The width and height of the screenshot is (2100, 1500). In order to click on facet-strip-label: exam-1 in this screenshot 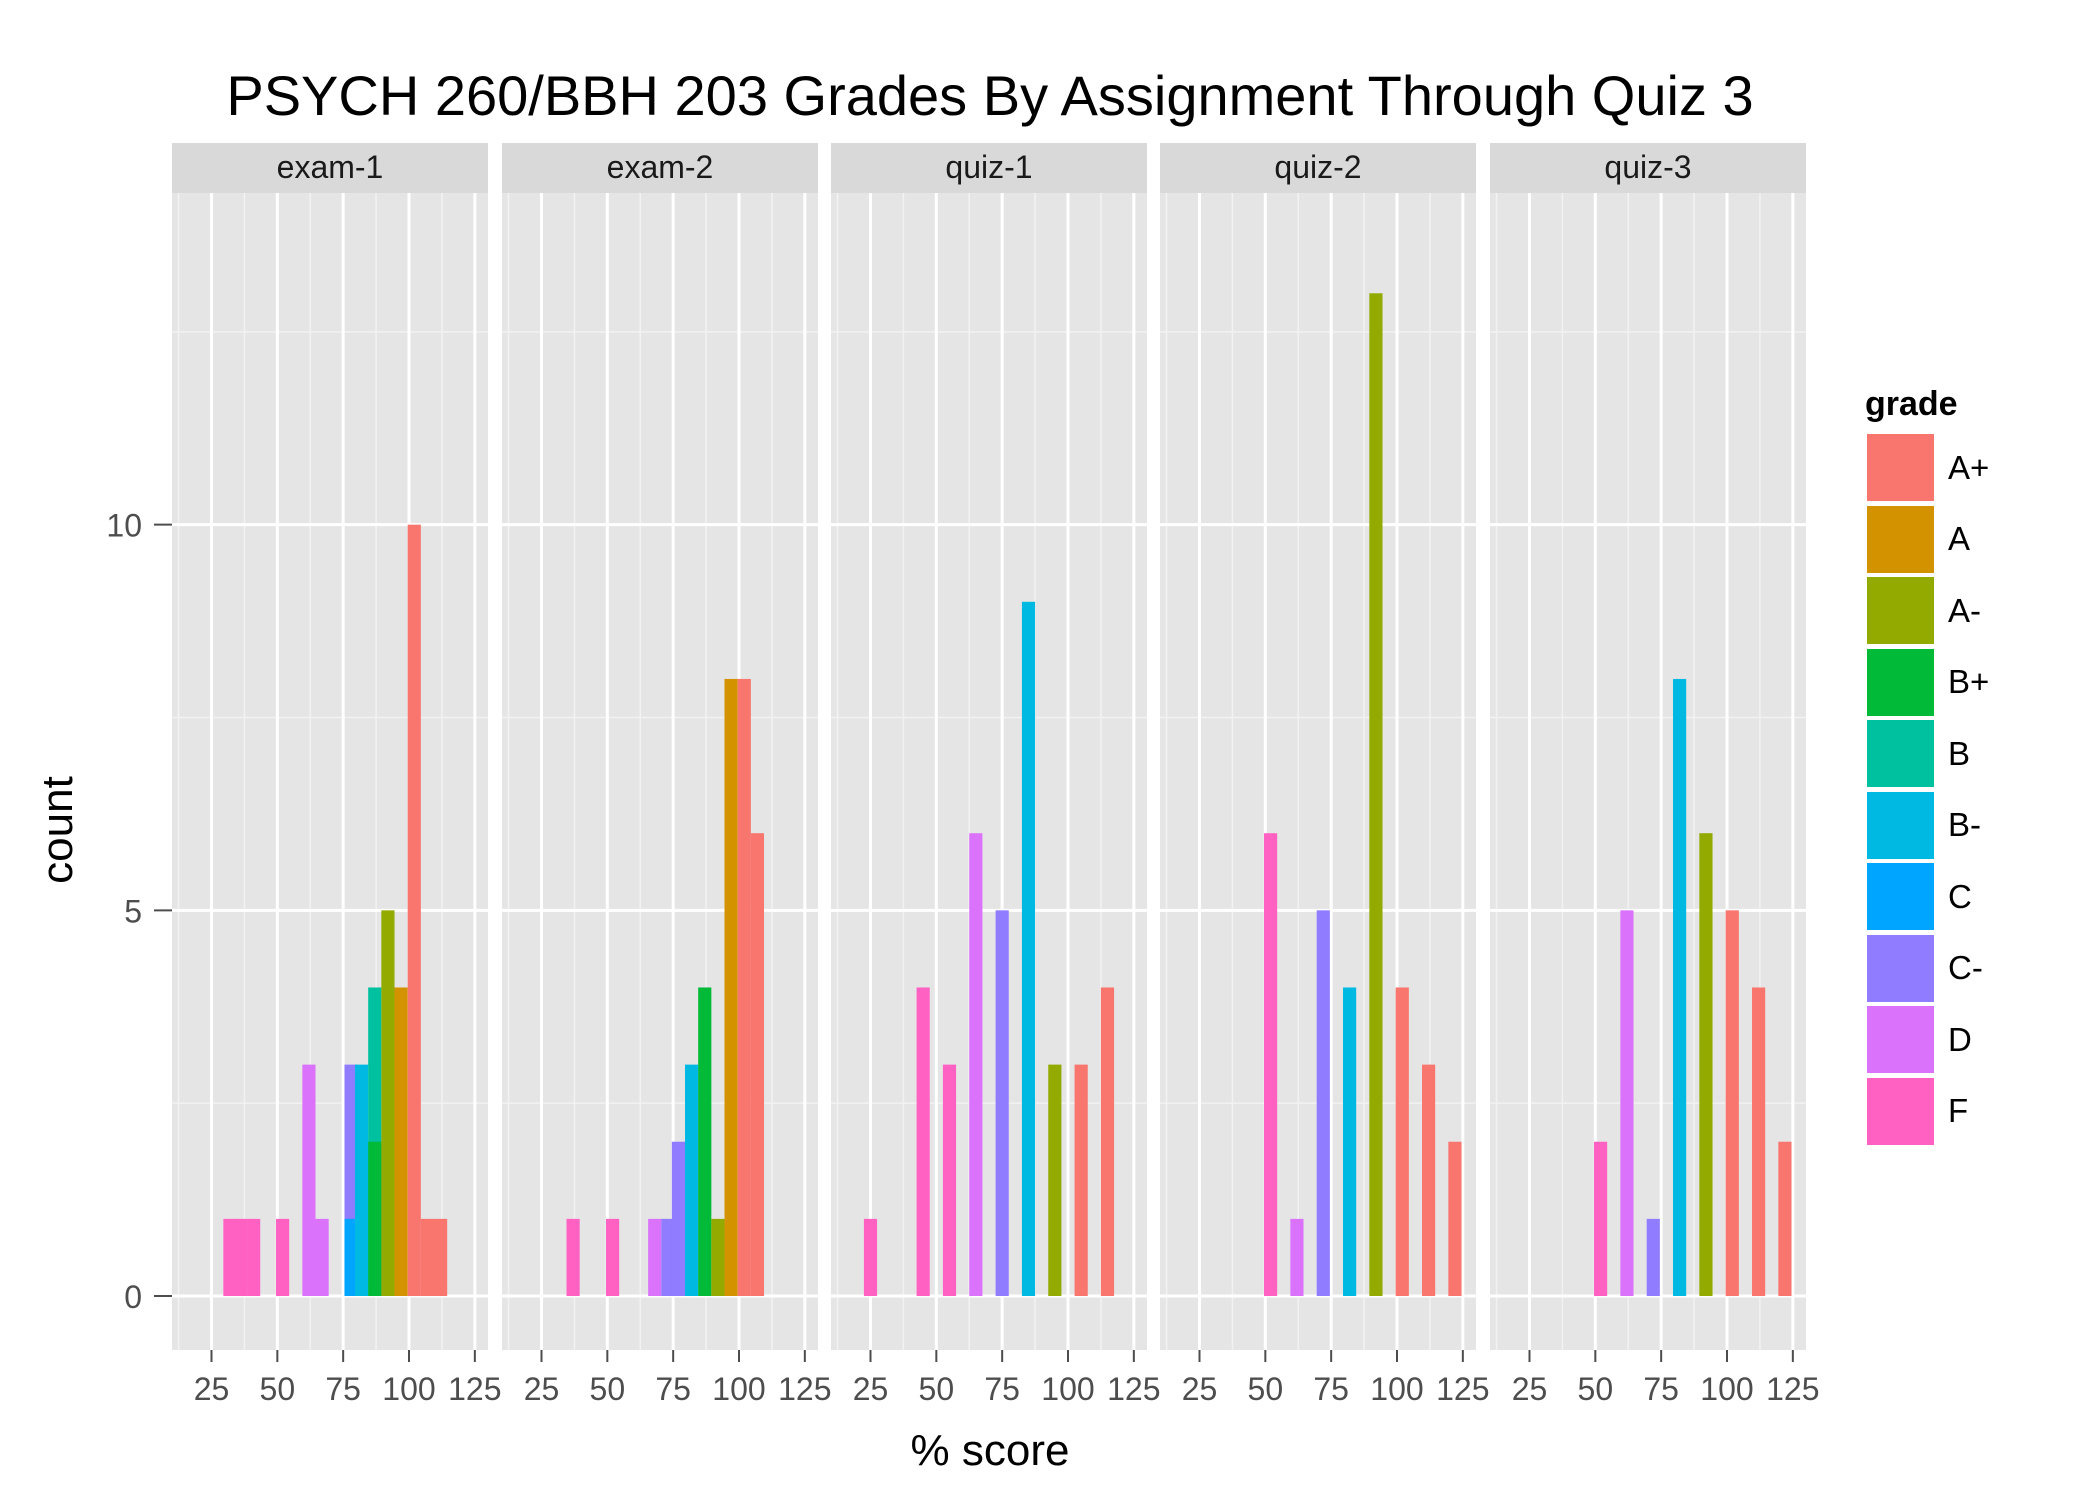, I will do `click(330, 167)`.